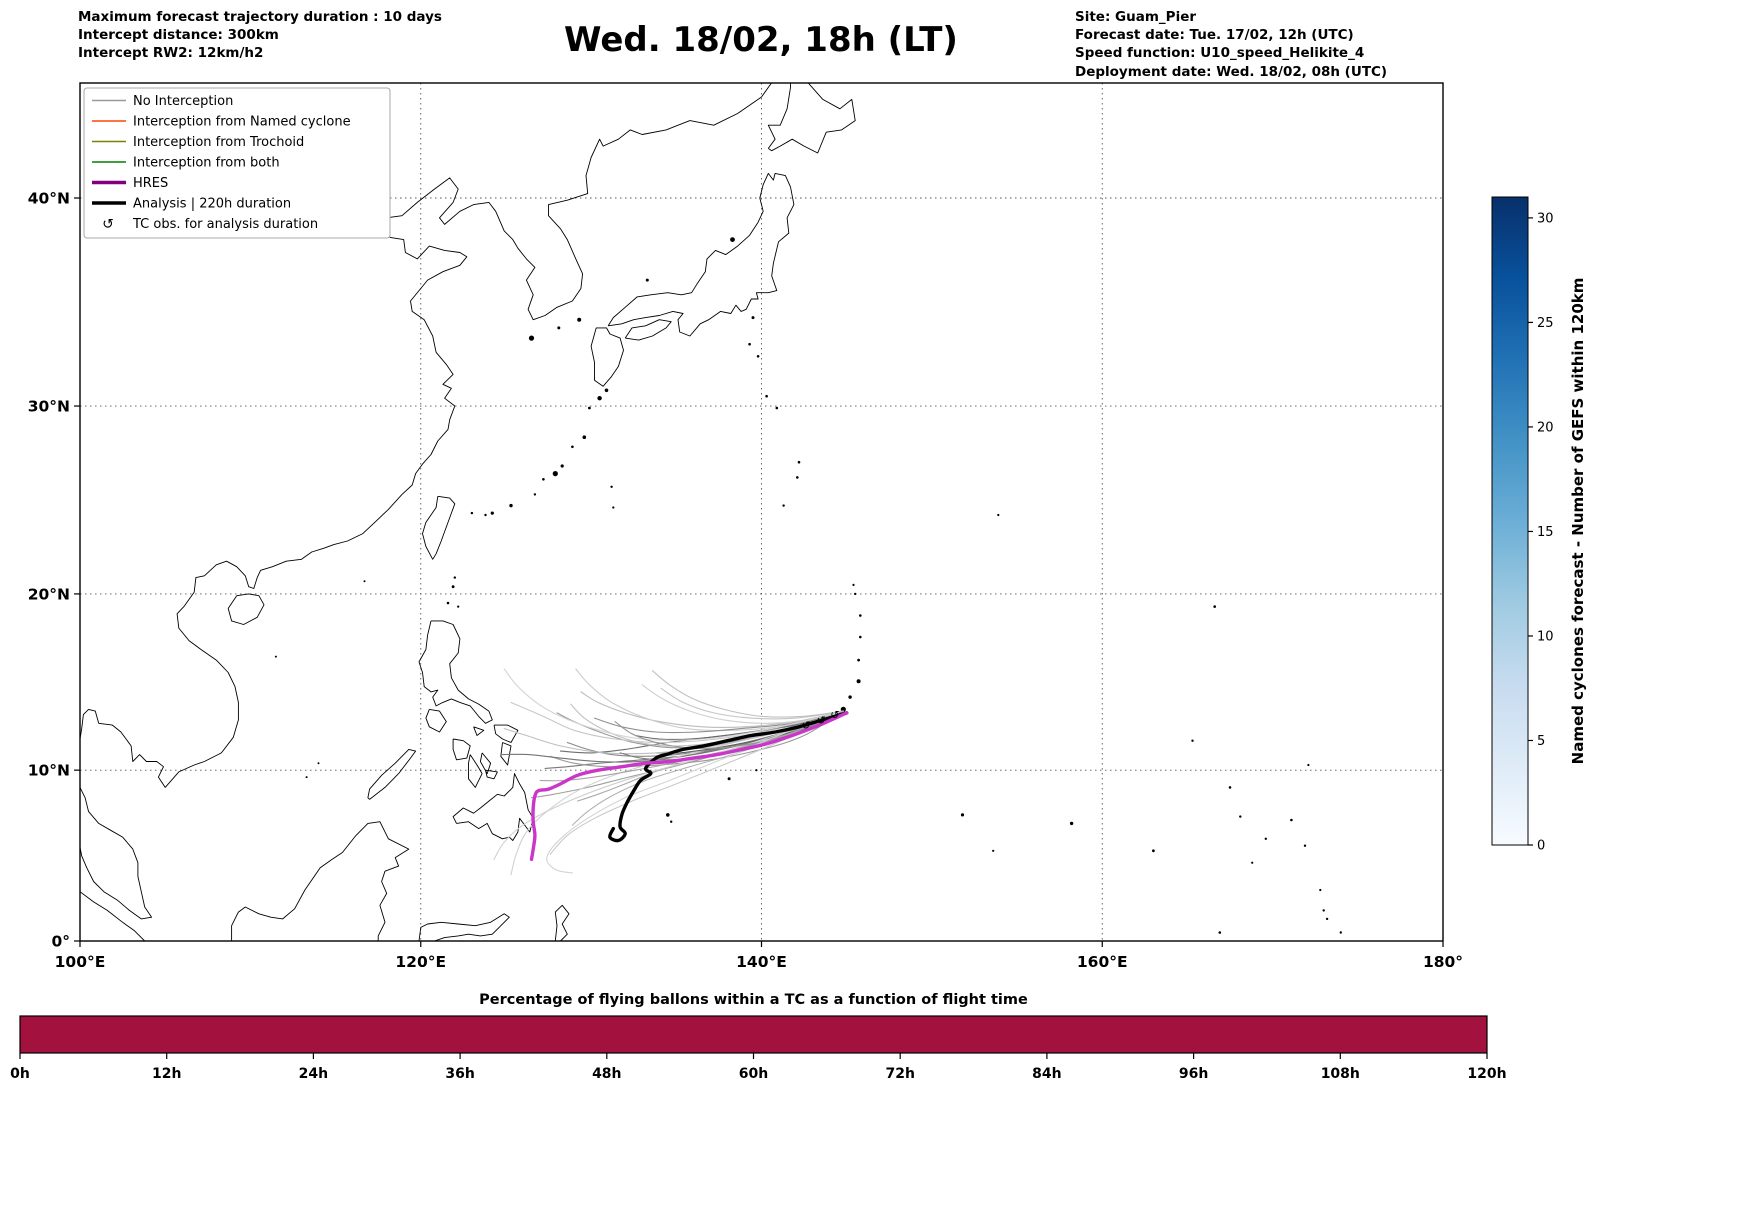 This screenshot has height=1213, width=1748. I want to click on flight-bar-tick-label: 108h, so click(1340, 1074).